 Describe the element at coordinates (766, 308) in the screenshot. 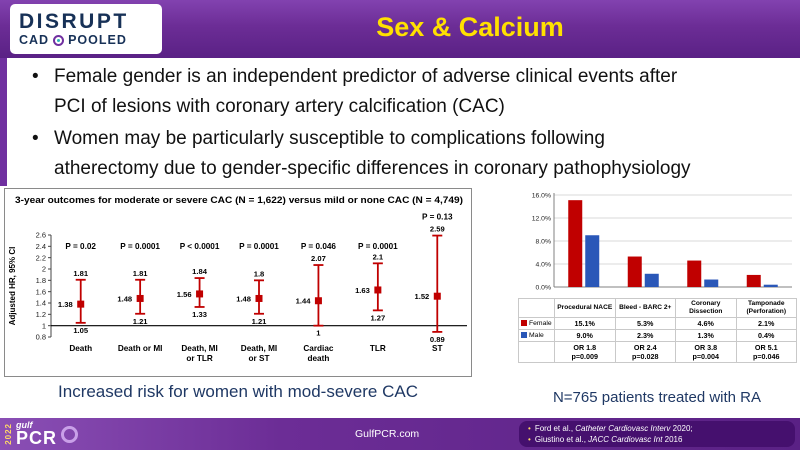

I see `category-header-cell: Tamponade (Perforation)` at that location.